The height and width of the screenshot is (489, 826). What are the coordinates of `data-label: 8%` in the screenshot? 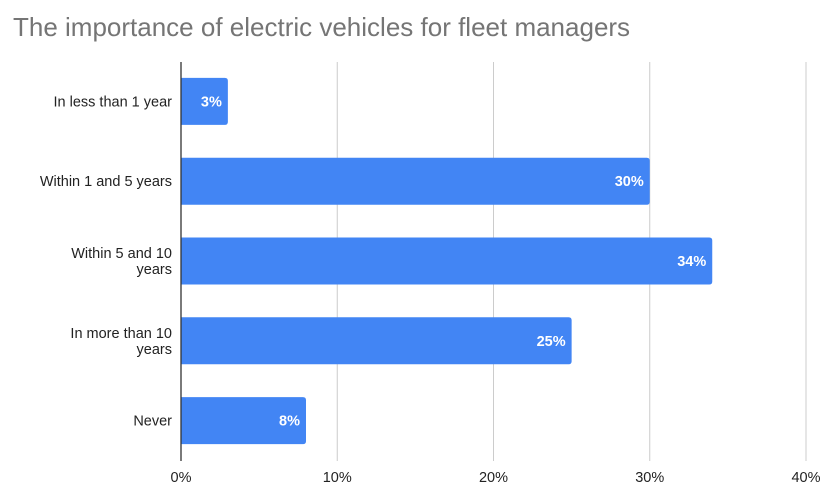 It's located at (289, 422).